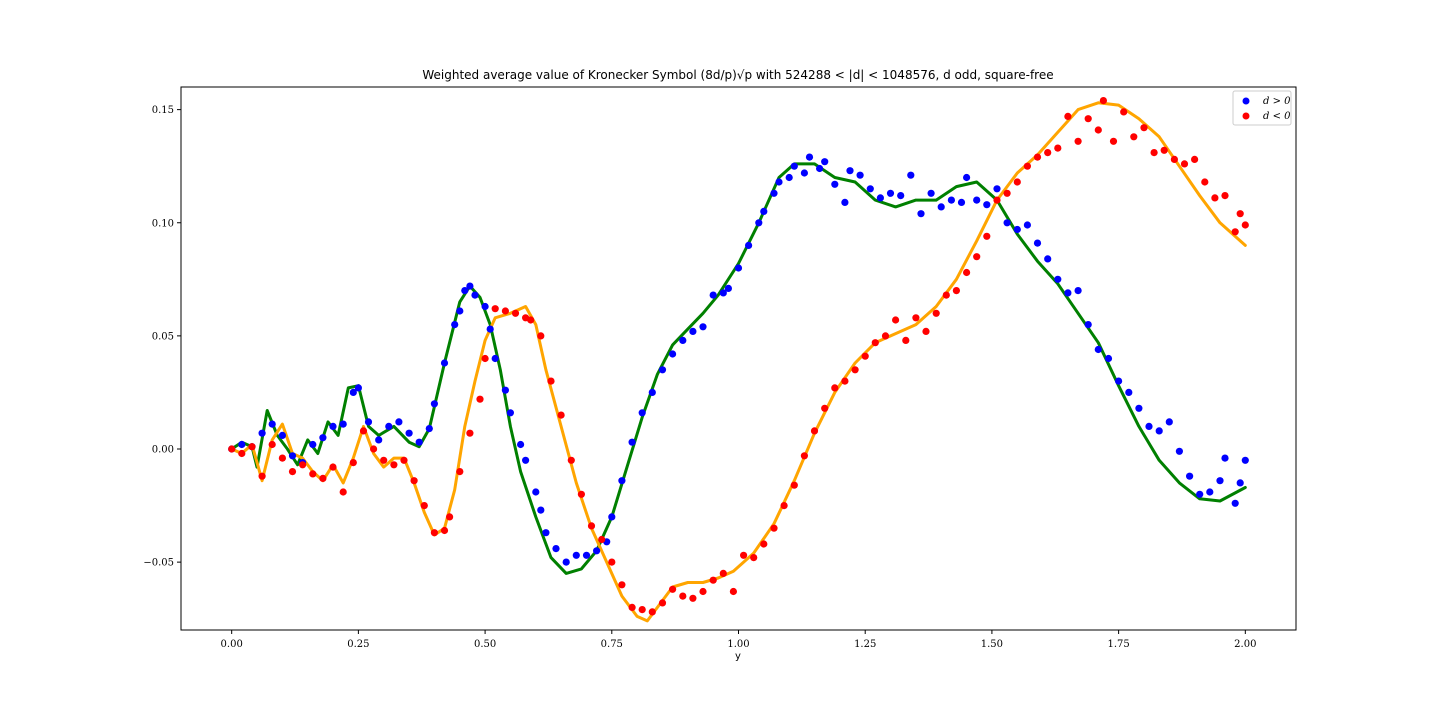  Describe the element at coordinates (738, 656) in the screenshot. I see `x-axis-label: y` at that location.